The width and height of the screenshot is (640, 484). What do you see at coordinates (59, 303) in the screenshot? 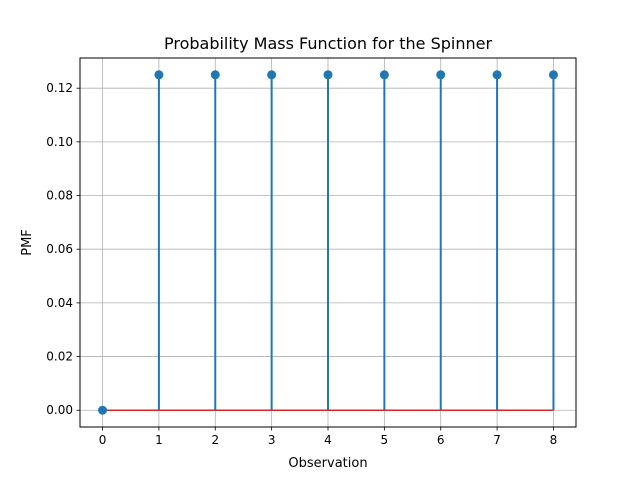
I see `y-tick-label: 0.04` at bounding box center [59, 303].